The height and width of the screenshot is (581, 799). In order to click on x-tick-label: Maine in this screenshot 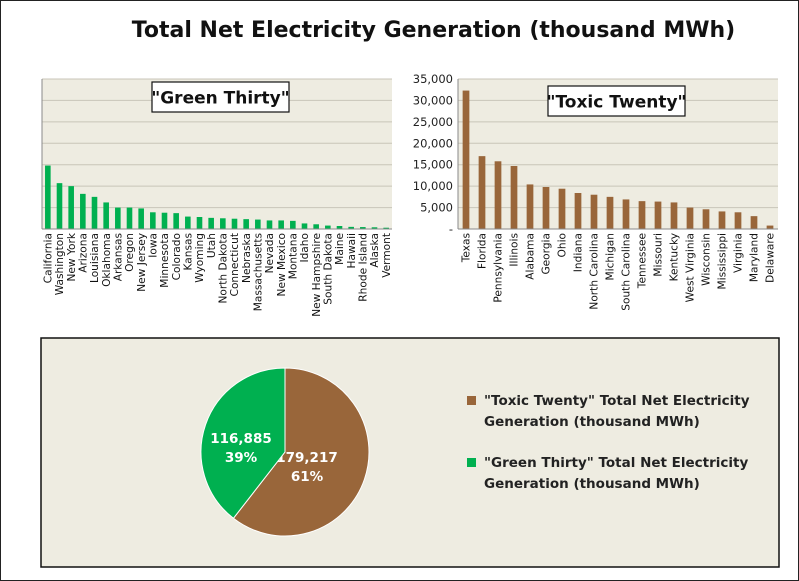, I will do `click(340, 249)`.